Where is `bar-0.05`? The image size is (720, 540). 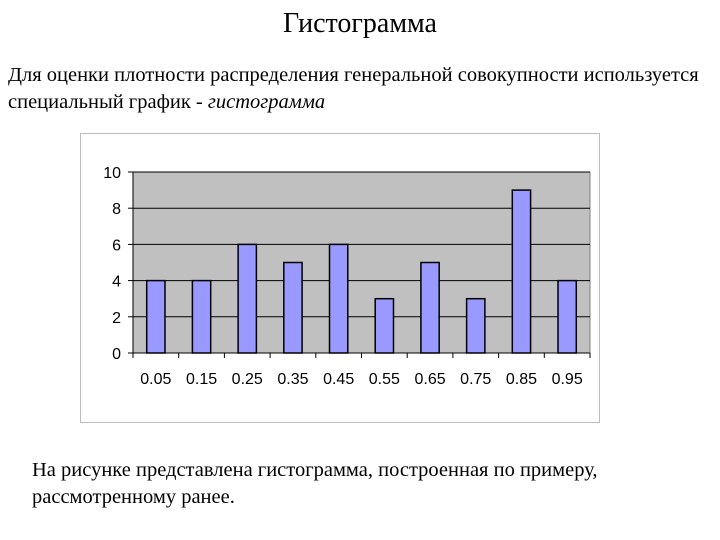
bar-0.05 is located at coordinates (155, 316).